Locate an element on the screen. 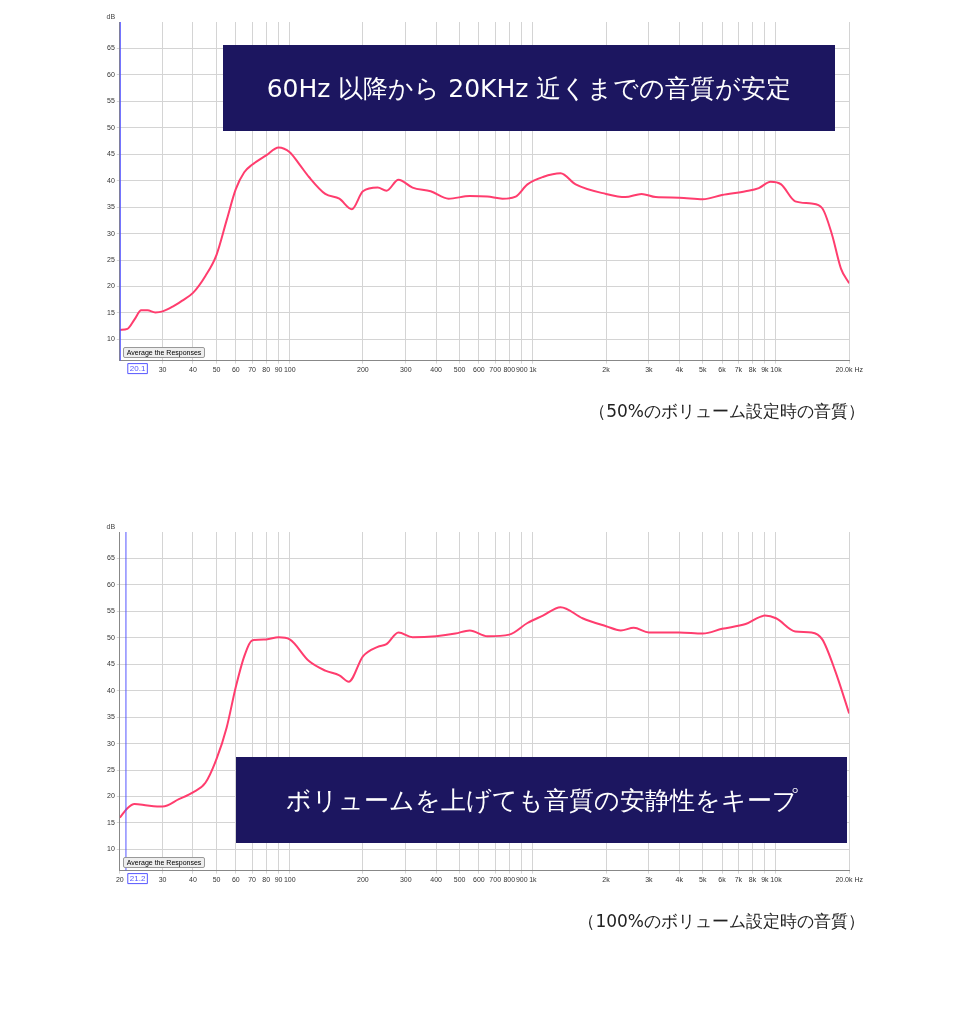 The height and width of the screenshot is (1024, 972). text: （100%のボリューム設定時の音質） is located at coordinates (721, 921).